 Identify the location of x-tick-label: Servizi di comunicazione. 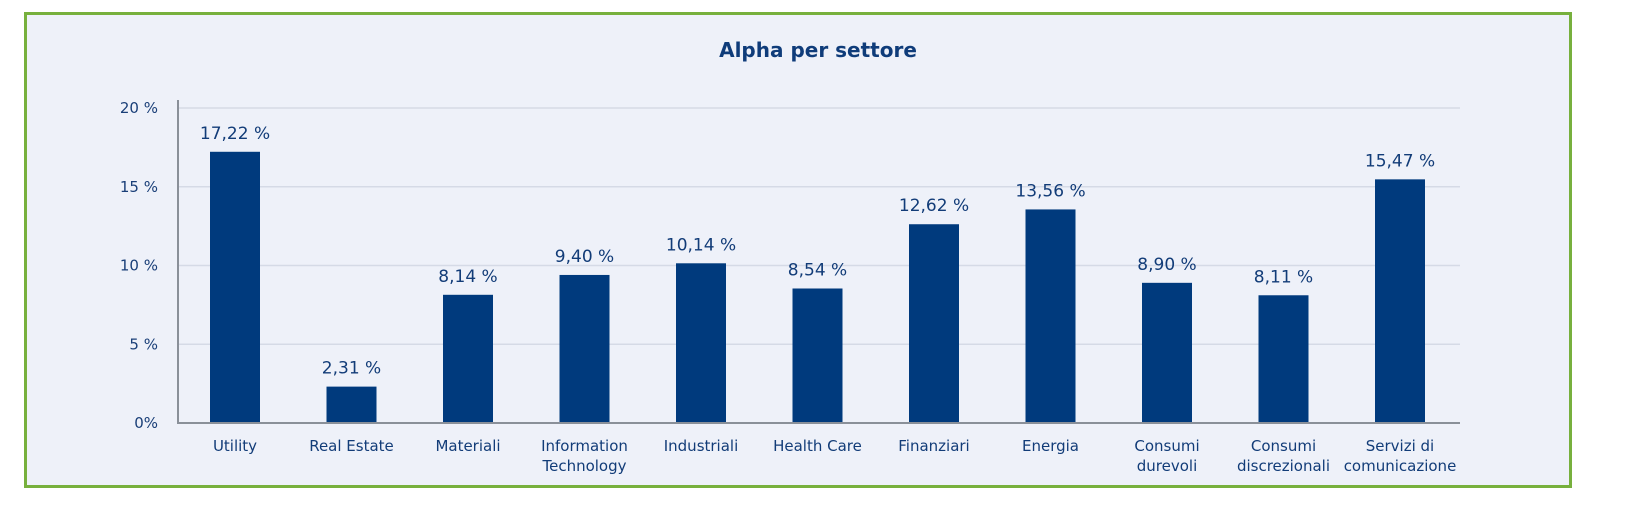
(1400, 456).